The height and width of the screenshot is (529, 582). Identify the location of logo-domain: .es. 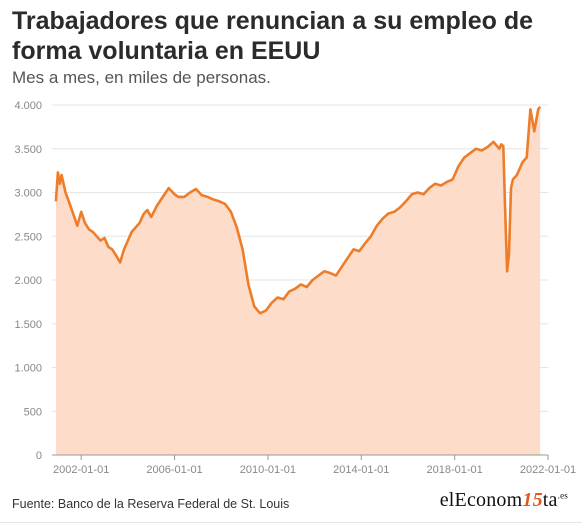
(562, 495).